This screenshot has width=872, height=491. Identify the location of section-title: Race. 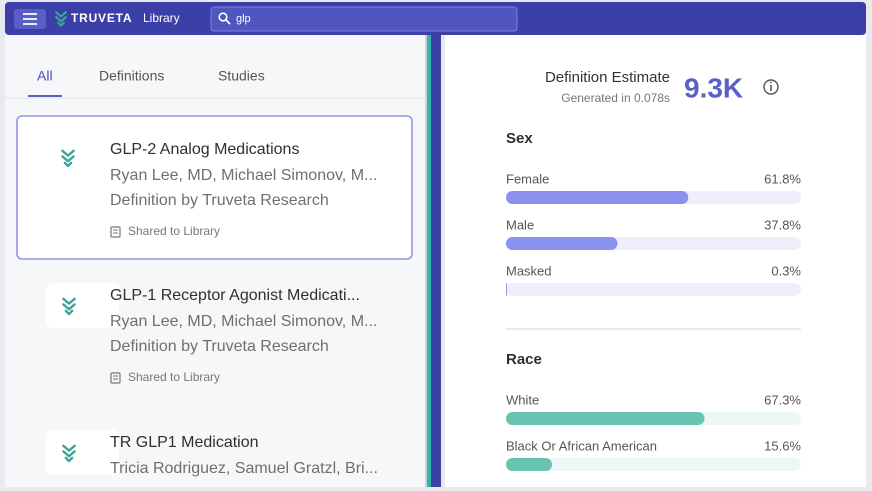
(524, 359).